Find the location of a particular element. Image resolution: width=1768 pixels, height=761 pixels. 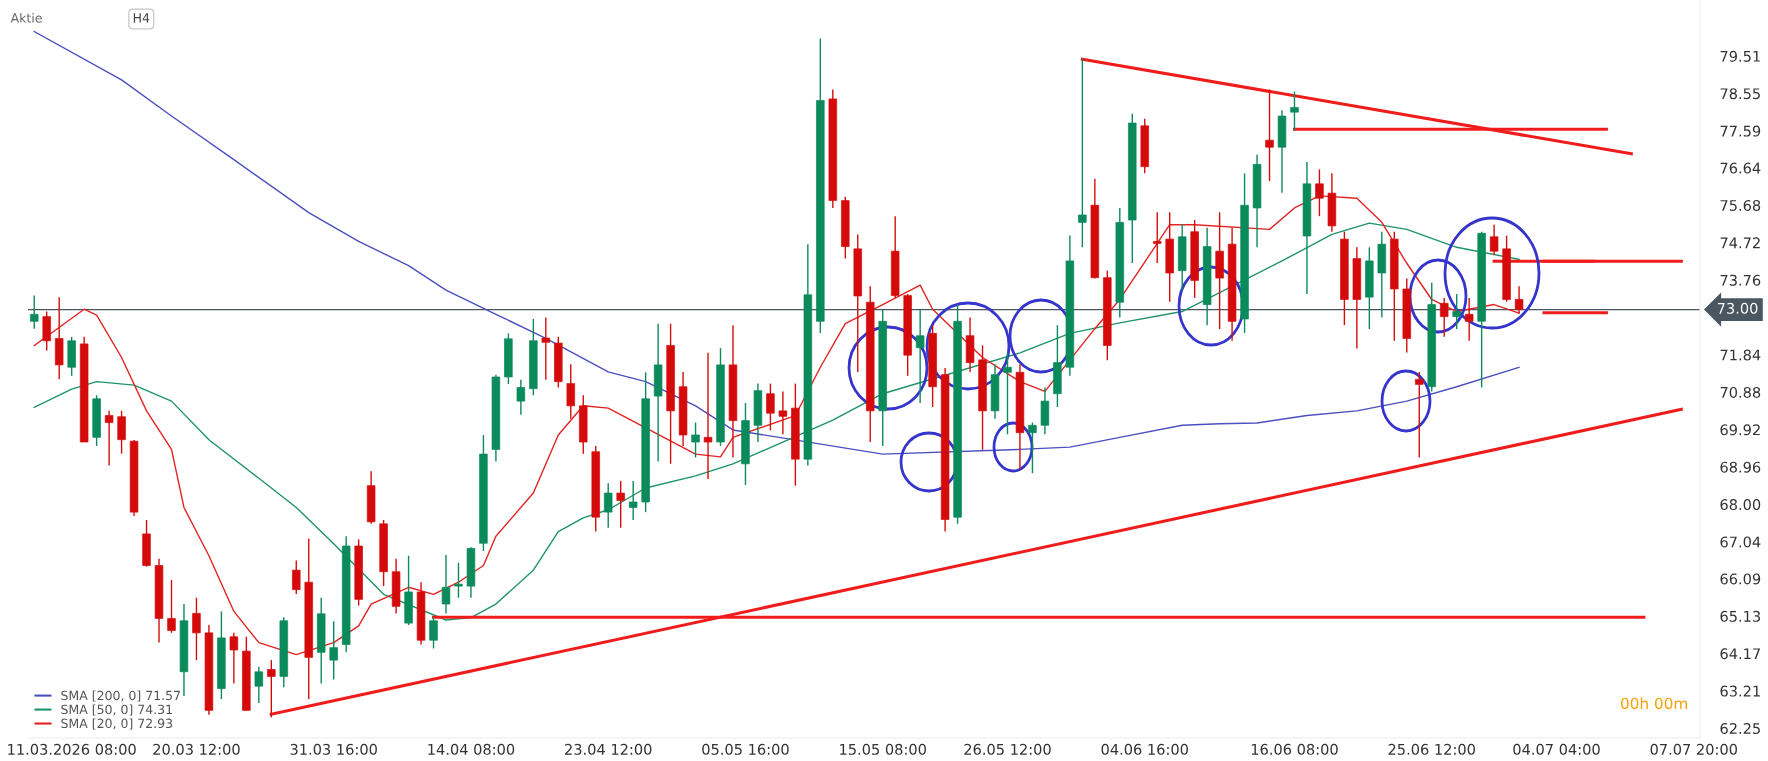

x-tick-label: 25.06 12:00 is located at coordinates (1431, 749).